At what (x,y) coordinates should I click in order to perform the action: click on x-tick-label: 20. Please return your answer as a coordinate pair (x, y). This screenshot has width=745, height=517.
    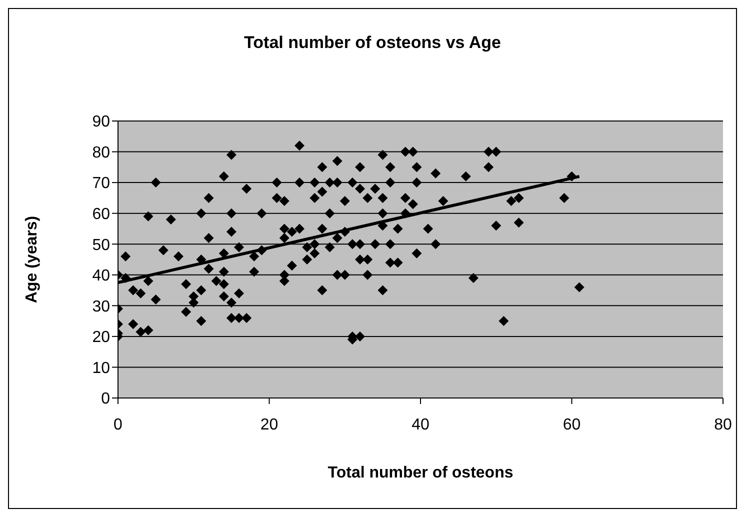
    Looking at the image, I should click on (269, 425).